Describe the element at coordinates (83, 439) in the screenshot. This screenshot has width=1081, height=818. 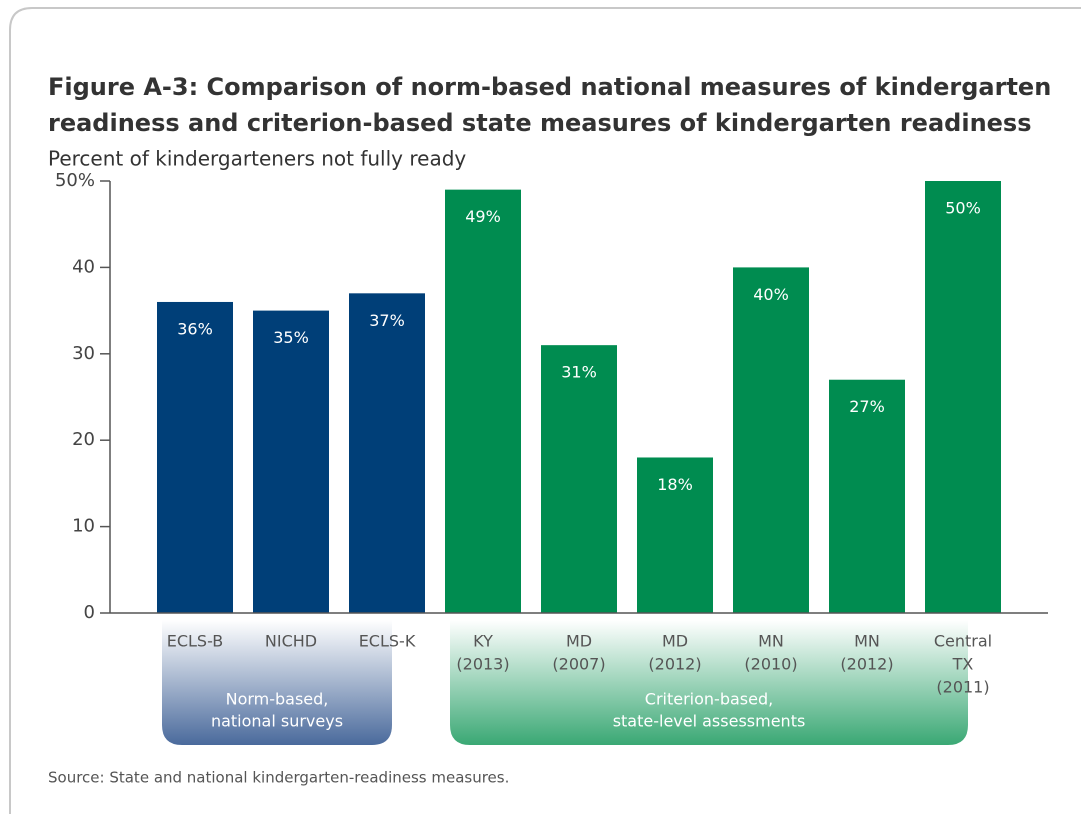
I see `y-tick-label: 20` at that location.